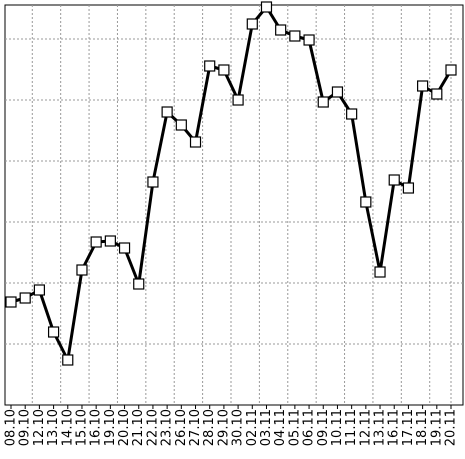  What do you see at coordinates (209, 427) in the screenshot?
I see `x-tick-label: 28.10` at bounding box center [209, 427].